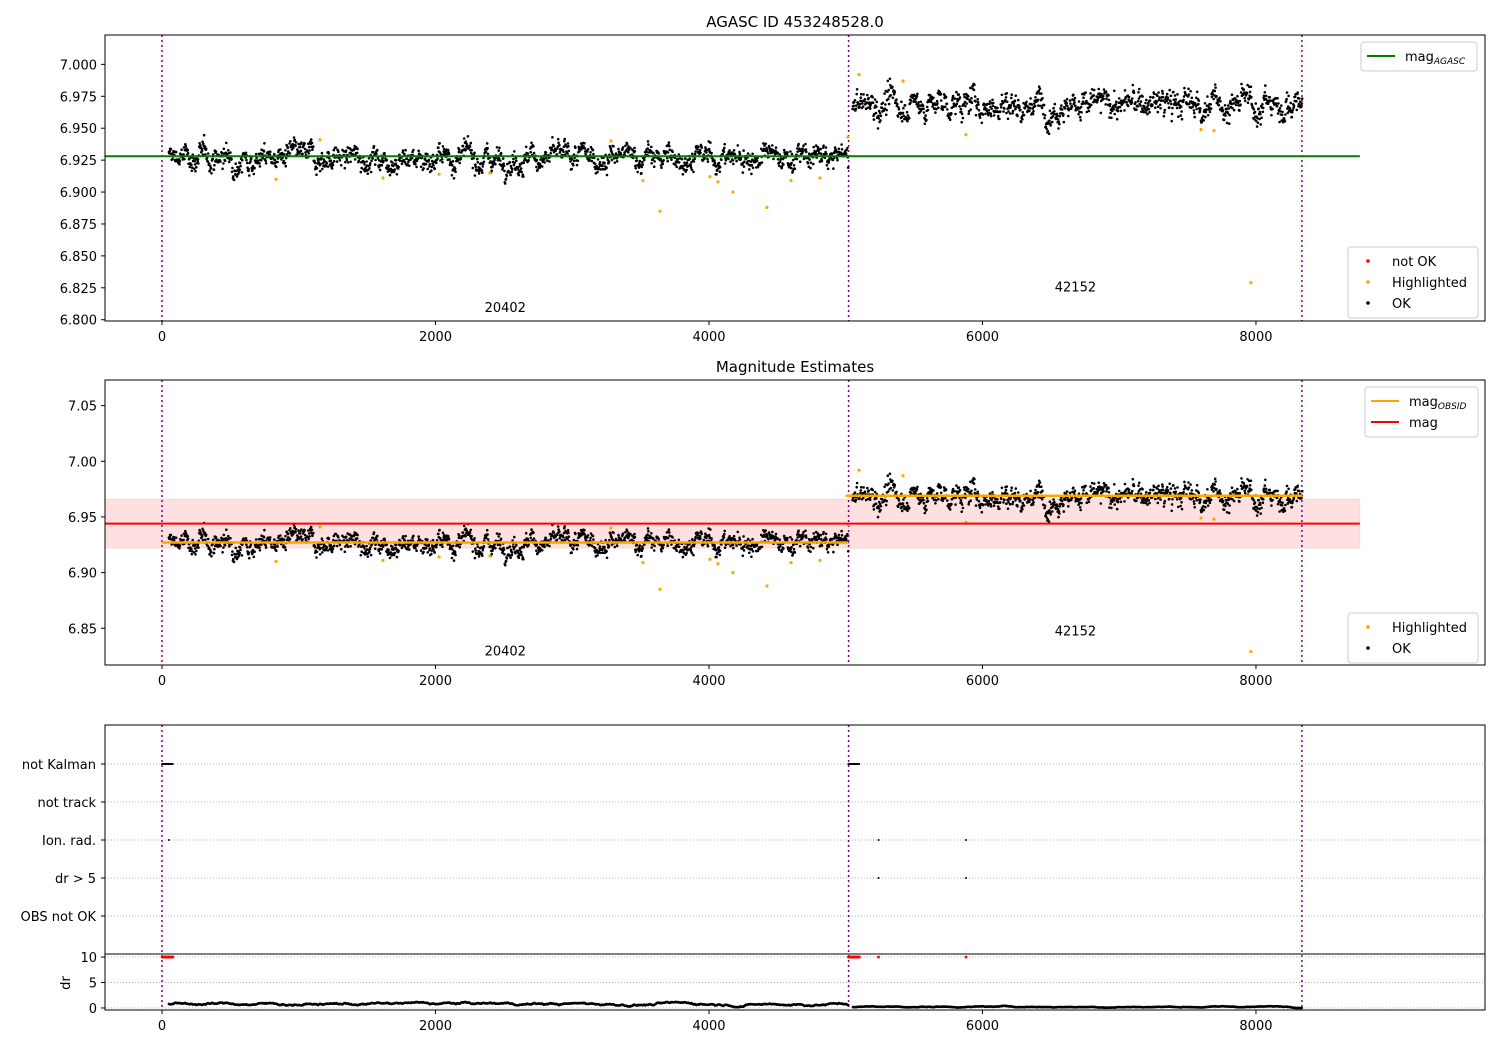 The image size is (1500, 1050). What do you see at coordinates (78, 225) in the screenshot?
I see `y-tick-label: 6.875` at bounding box center [78, 225].